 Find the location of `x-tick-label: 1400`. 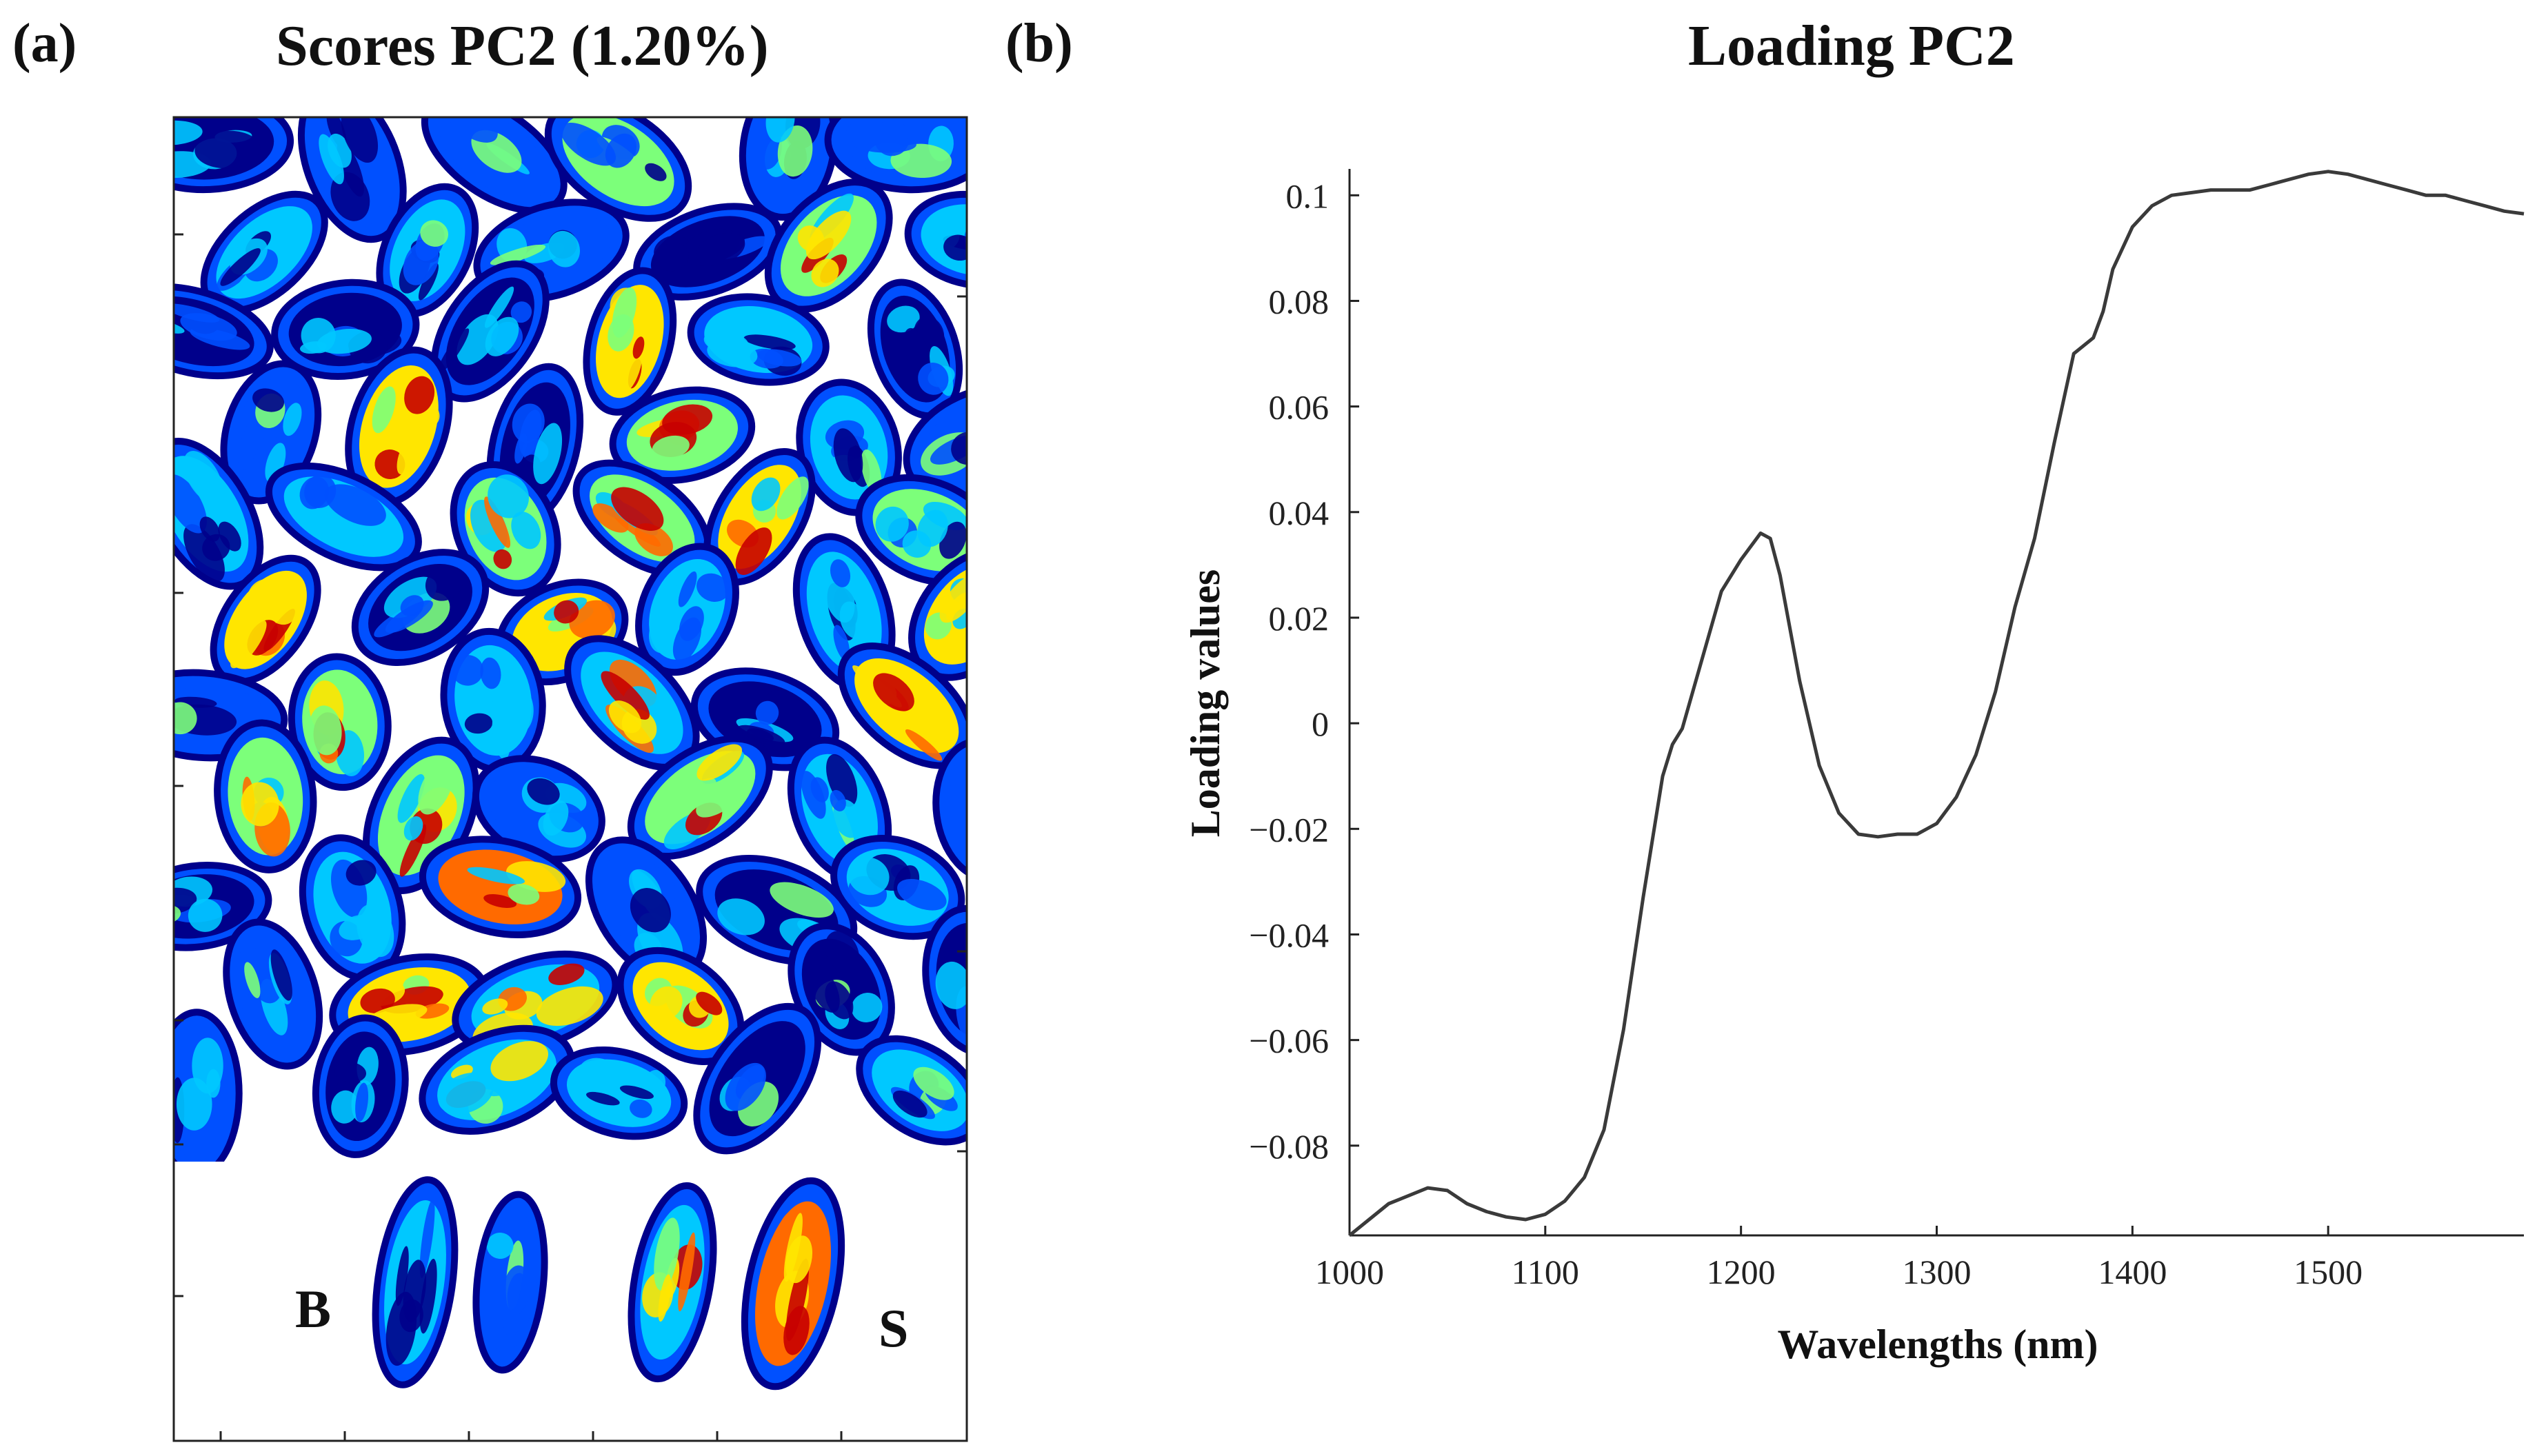

x-tick-label: 1400 is located at coordinates (2132, 1272).